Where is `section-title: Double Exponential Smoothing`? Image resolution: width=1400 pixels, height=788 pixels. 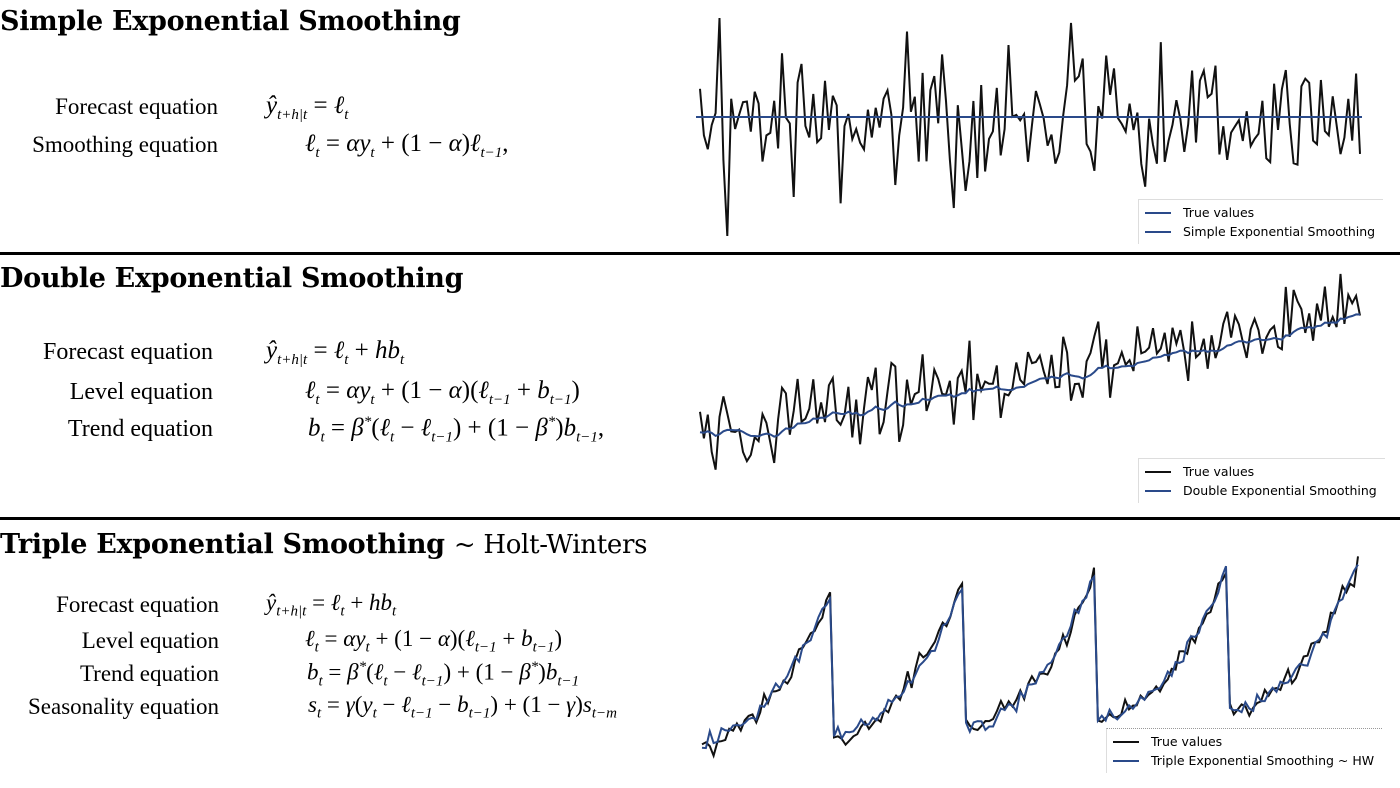
section-title: Double Exponential Smoothing is located at coordinates (232, 278).